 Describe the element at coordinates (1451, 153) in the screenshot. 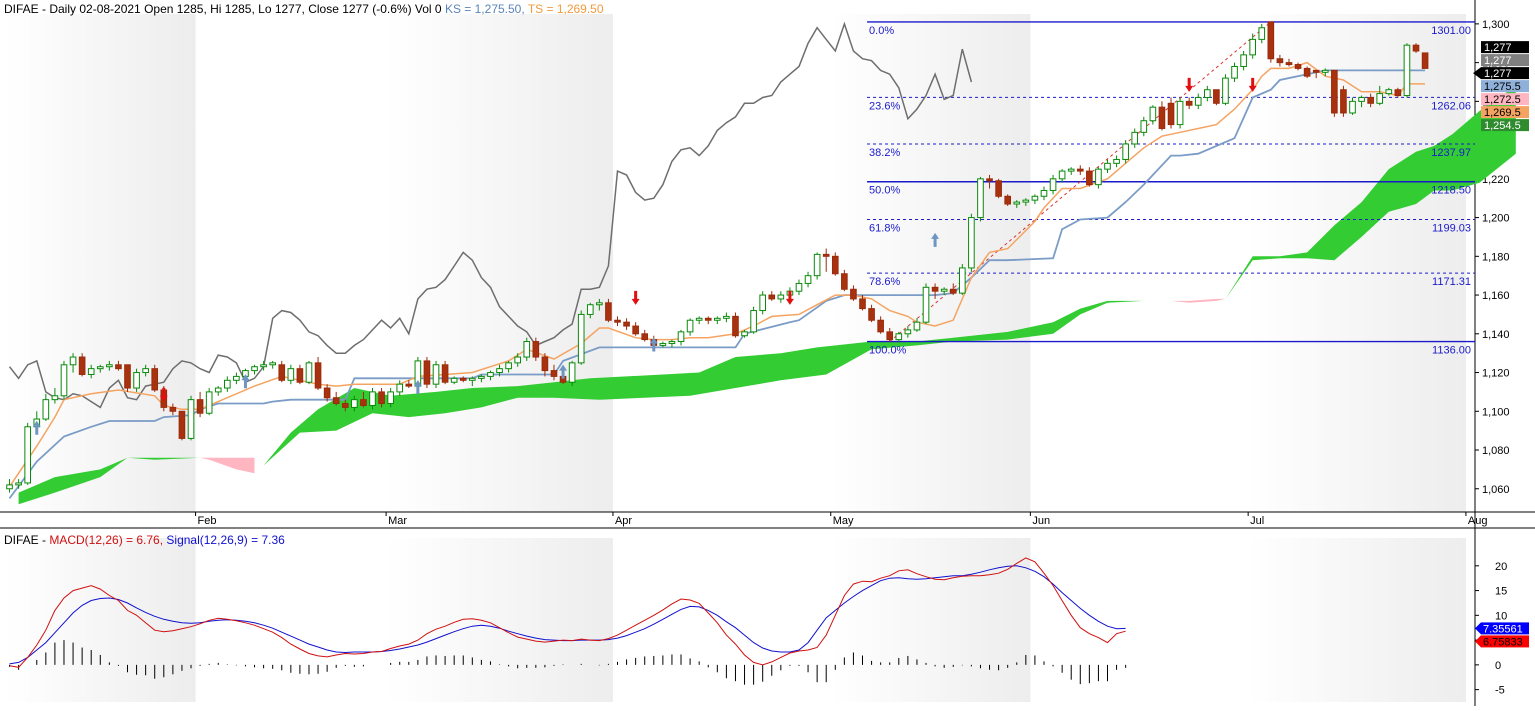

I see `fib-level-value: 1237.97` at that location.